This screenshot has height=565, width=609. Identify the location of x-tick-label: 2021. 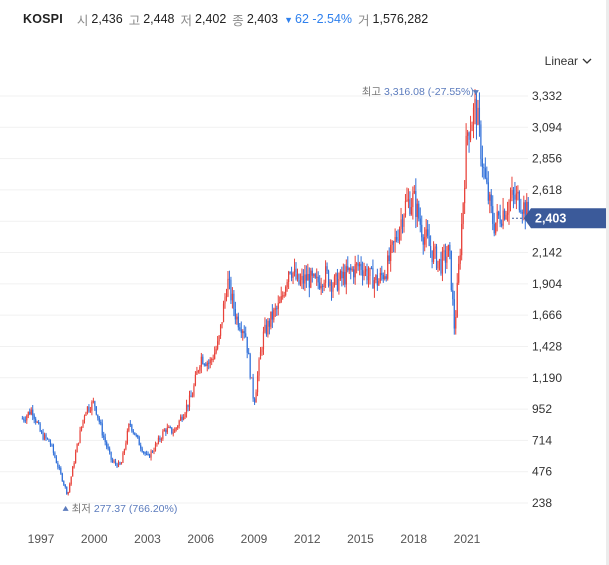
(467, 539).